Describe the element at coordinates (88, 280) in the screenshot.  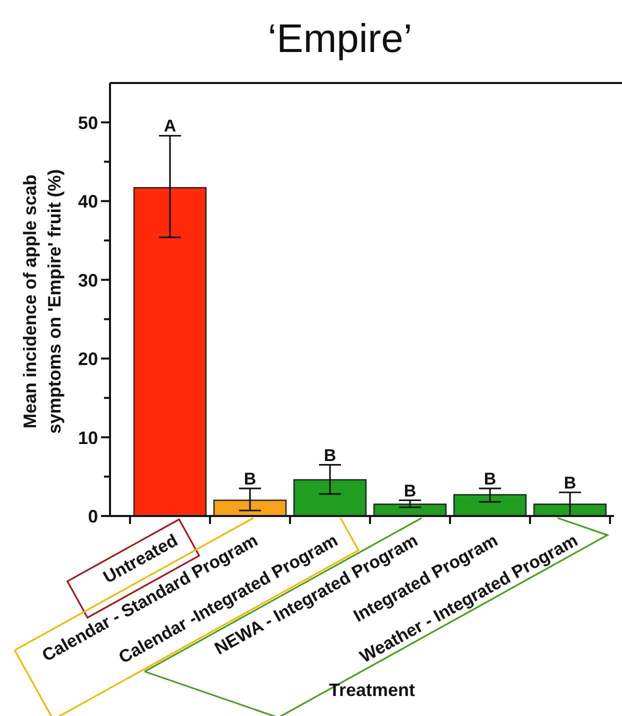
I see `y-tick-label: 30` at that location.